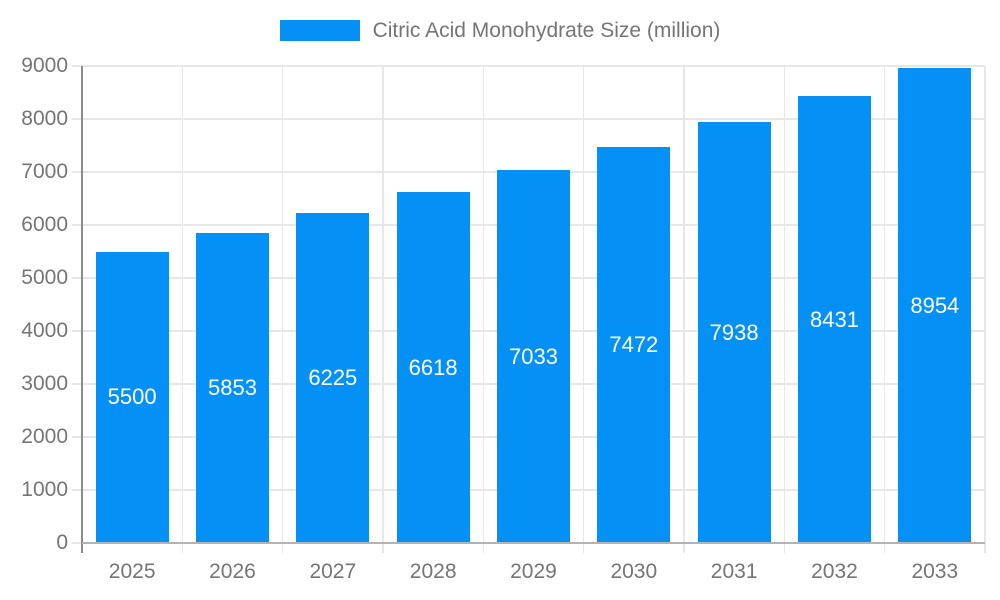  I want to click on bar-value-label: 7033, so click(533, 356).